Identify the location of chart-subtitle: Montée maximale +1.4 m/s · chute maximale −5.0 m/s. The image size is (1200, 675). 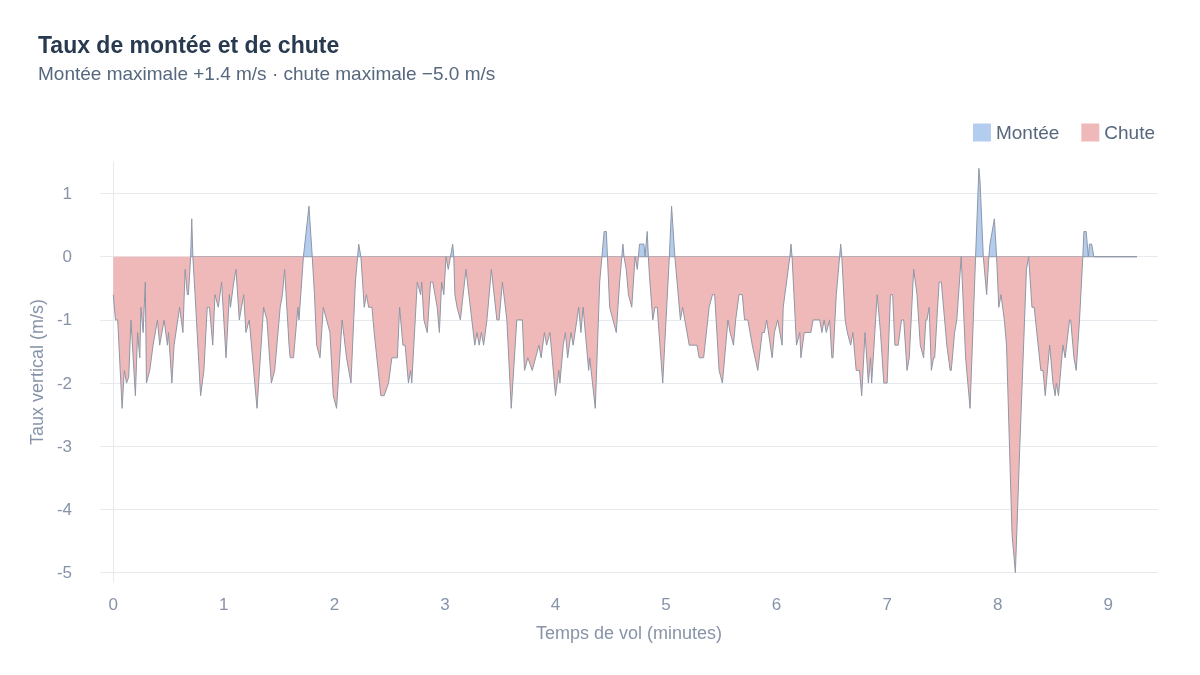
(267, 73).